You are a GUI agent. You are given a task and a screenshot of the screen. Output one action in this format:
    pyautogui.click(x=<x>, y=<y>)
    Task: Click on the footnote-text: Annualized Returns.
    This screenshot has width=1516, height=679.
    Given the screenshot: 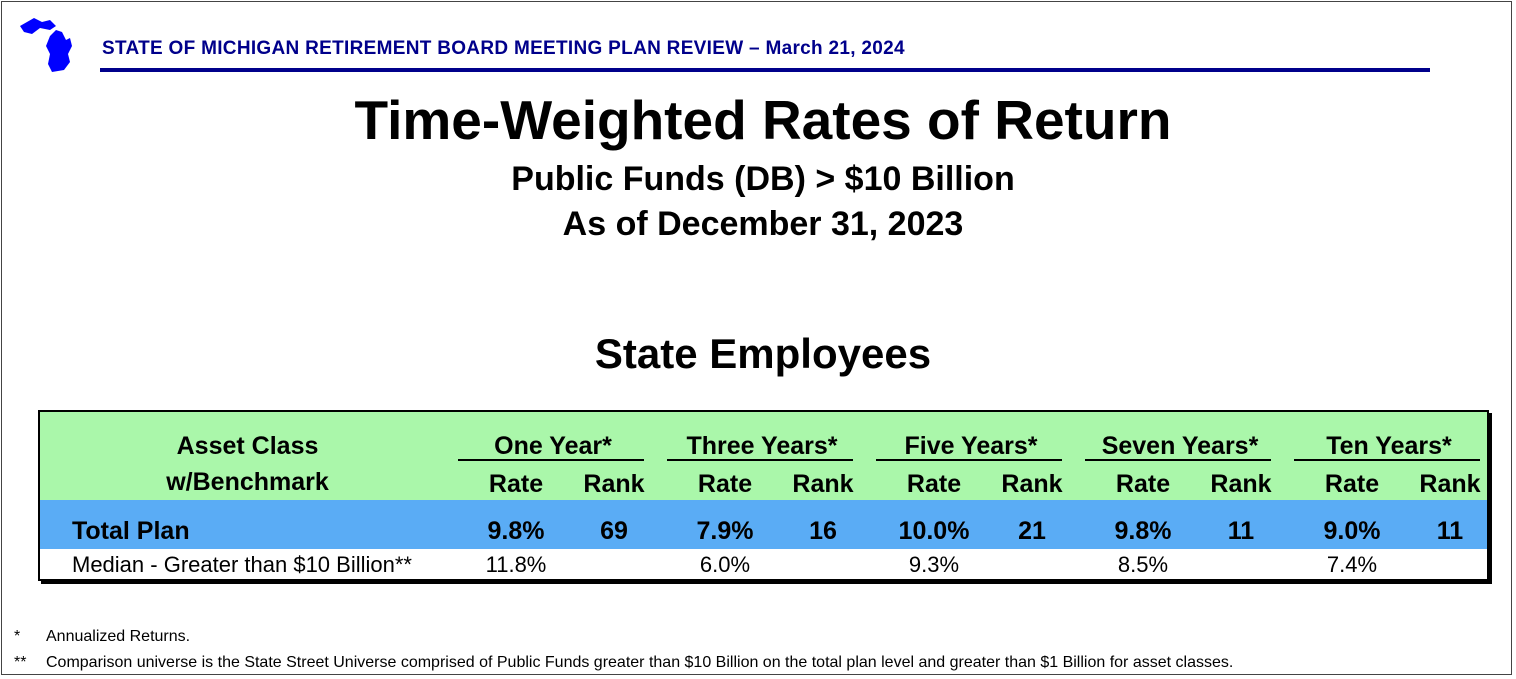 What is the action you would take?
    pyautogui.click(x=118, y=636)
    